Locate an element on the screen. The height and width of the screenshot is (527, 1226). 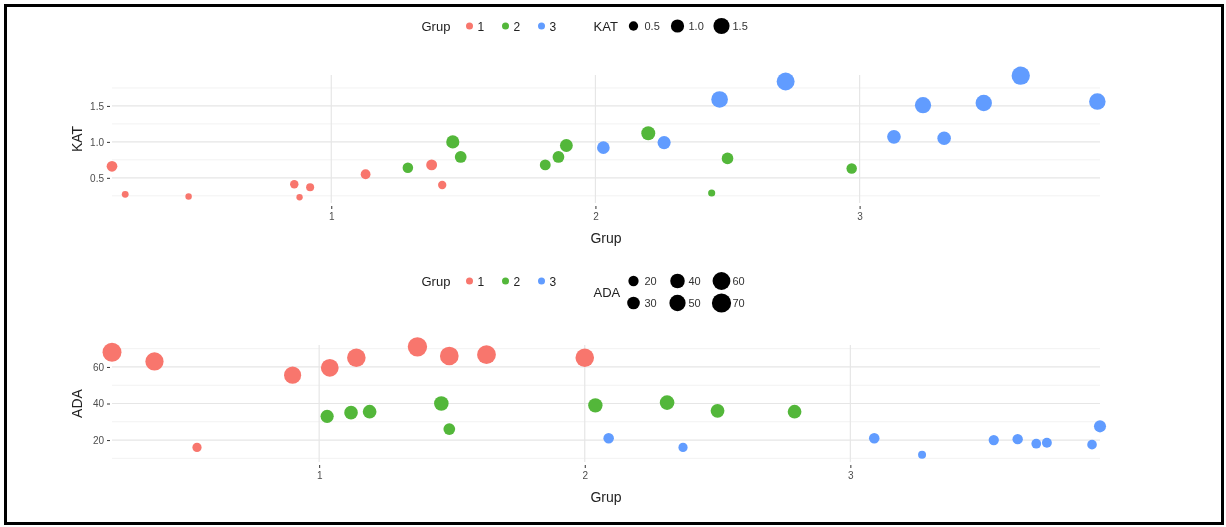
legend-label: 0.5 is located at coordinates (652, 26).